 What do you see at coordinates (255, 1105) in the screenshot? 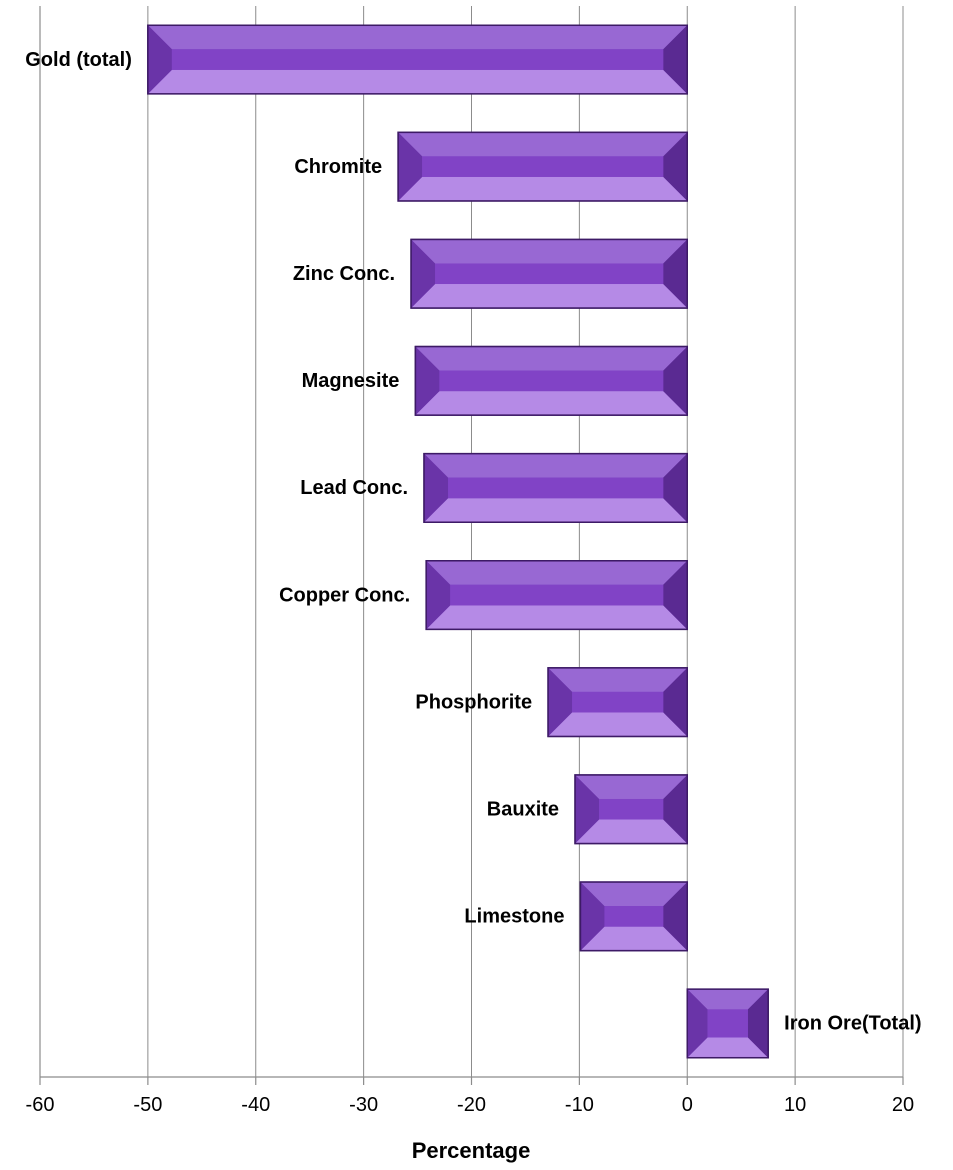
I see `x-tick-label: -40` at bounding box center [255, 1105].